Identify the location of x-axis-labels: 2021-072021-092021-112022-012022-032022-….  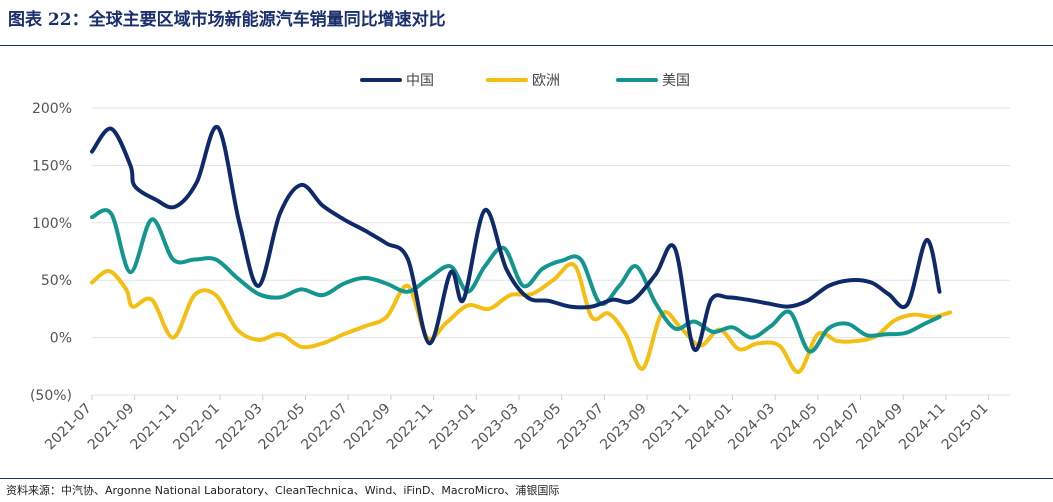
(516, 427).